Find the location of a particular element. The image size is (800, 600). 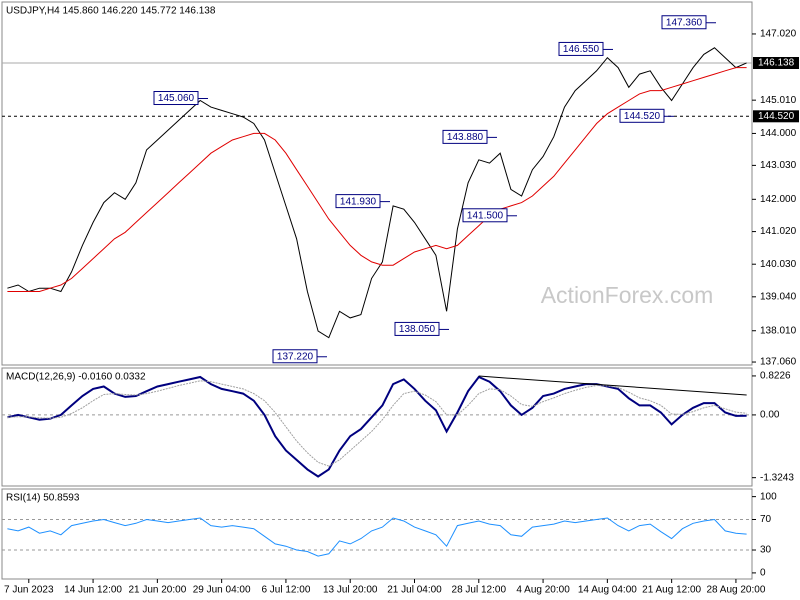

y-tick-label: 30 is located at coordinates (766, 550).